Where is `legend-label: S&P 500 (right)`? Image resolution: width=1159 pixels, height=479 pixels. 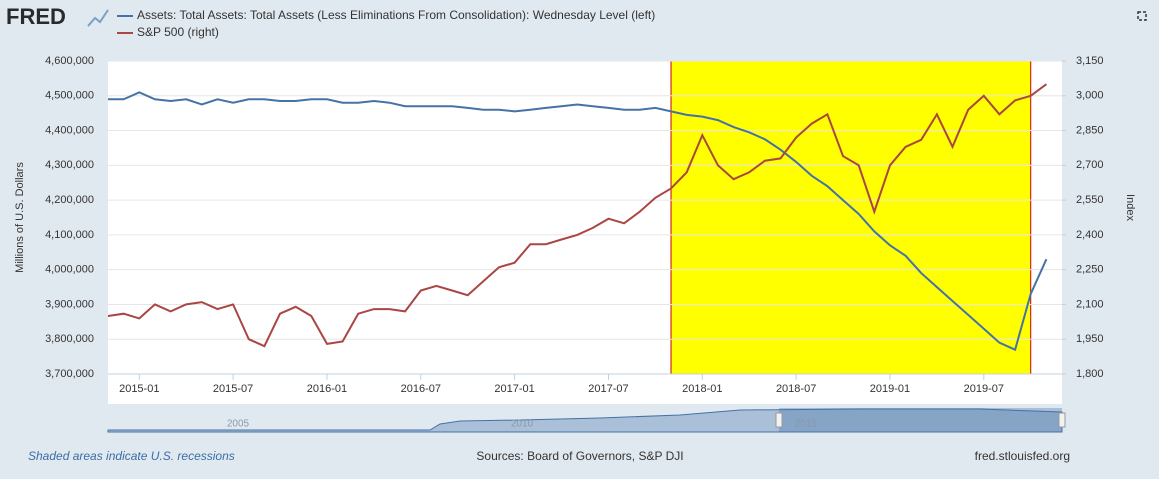
legend-label: S&P 500 (right) is located at coordinates (178, 32).